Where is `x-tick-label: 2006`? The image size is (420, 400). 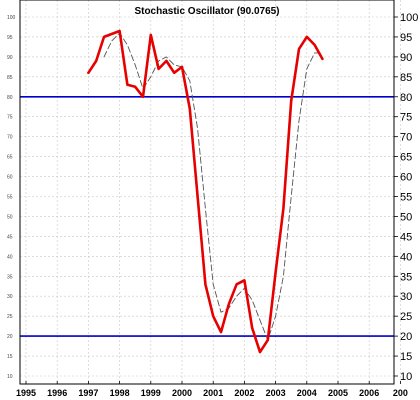 x-tick-label: 2006 is located at coordinates (369, 393).